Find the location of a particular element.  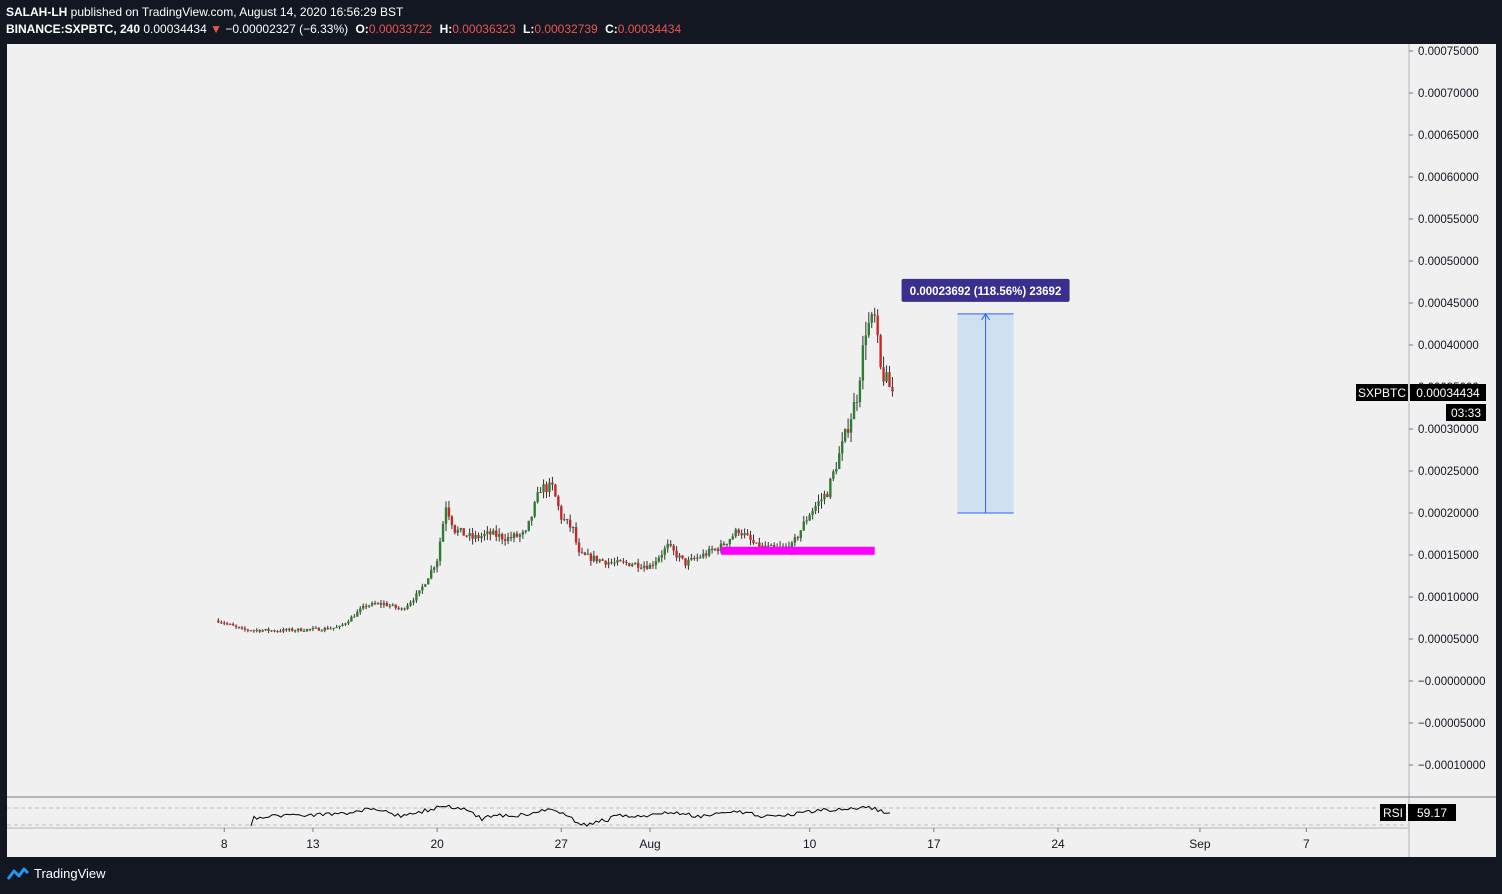

symbol-interval: BINANCE:SXPBTC, 240 is located at coordinates (73, 29).